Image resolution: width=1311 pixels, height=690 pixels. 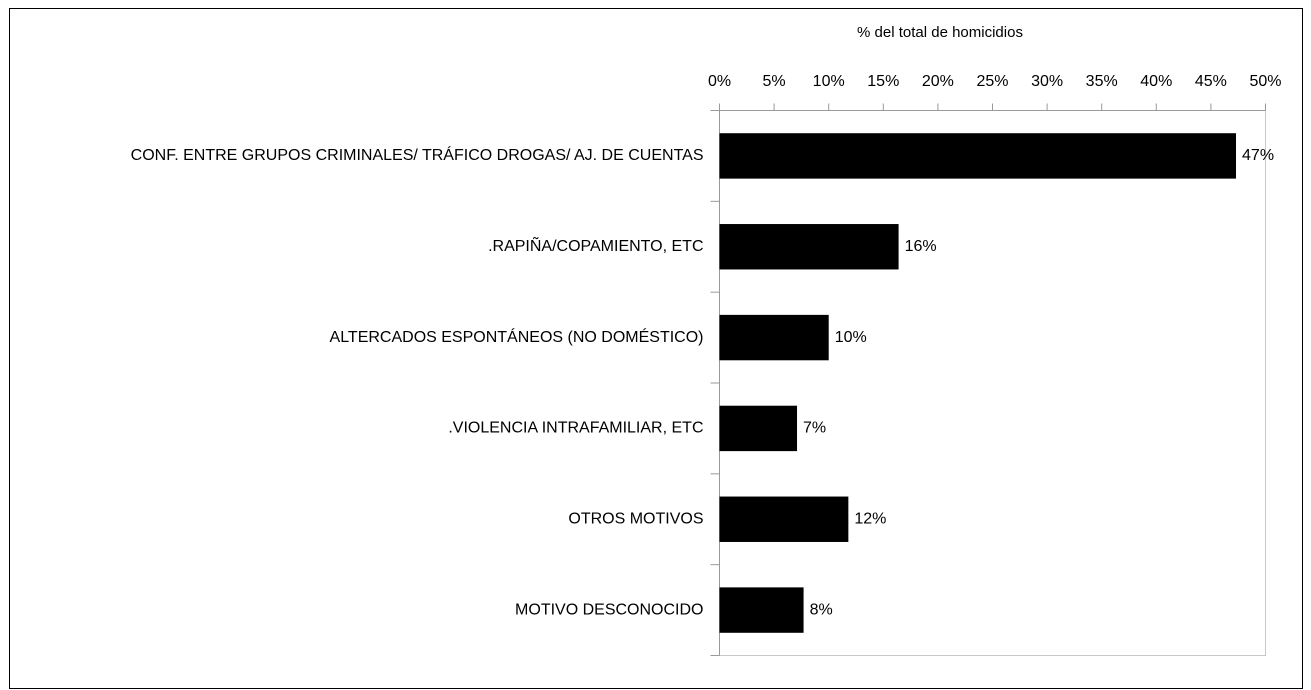 I want to click on data-label: 10%, so click(x=851, y=337).